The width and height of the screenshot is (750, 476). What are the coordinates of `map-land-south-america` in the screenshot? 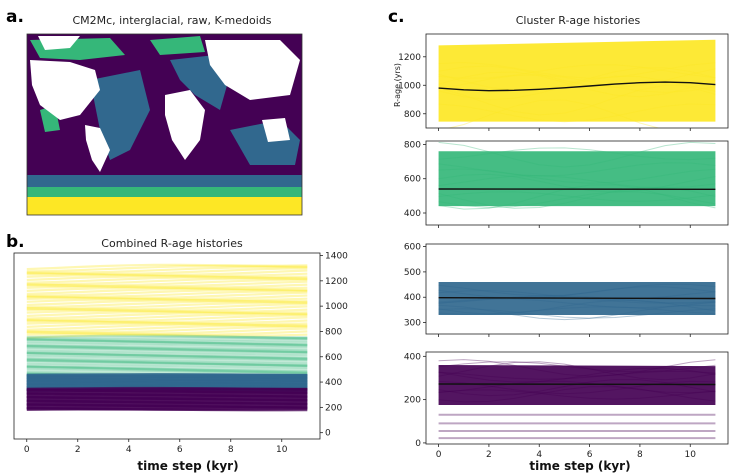 It's located at (97, 148).